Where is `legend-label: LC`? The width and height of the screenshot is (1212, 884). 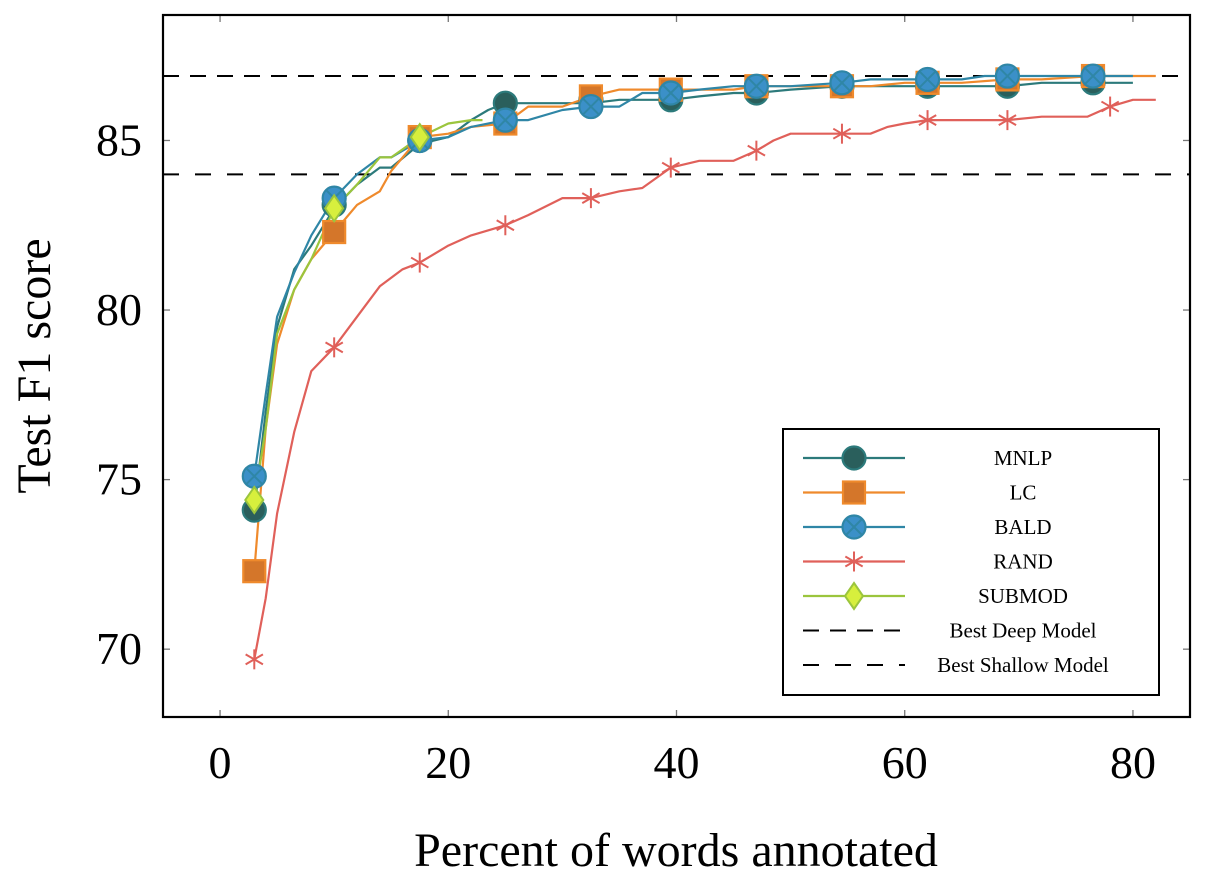
legend-label: LC is located at coordinates (1023, 493).